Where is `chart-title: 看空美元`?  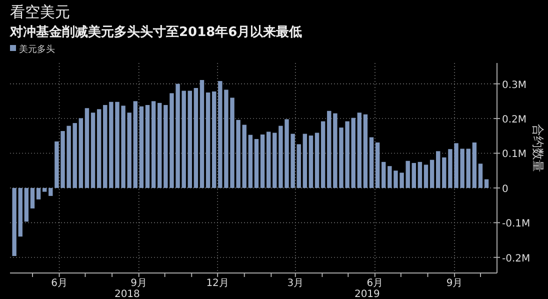
chart-title: 看空美元 is located at coordinates (40, 12).